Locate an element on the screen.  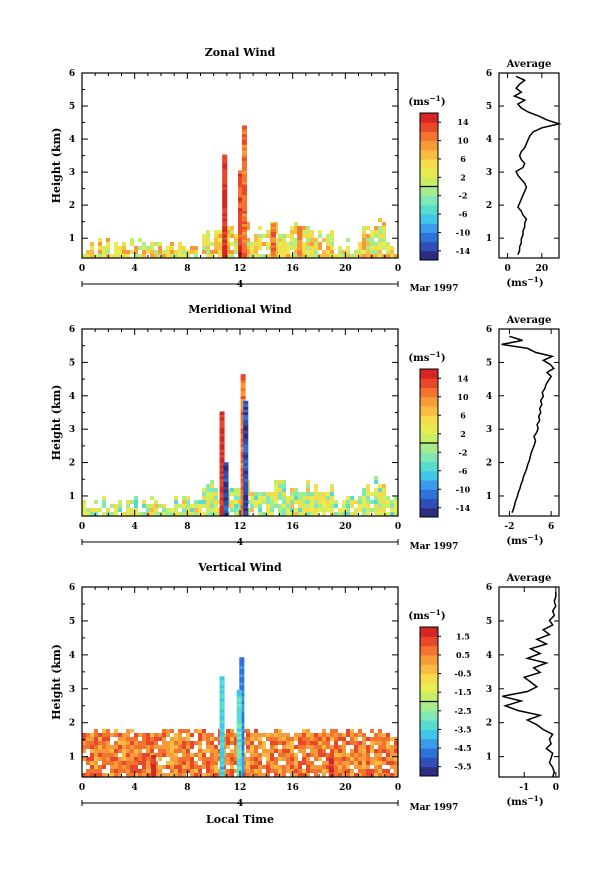
colorbar-tick-label: 0.5 is located at coordinates (463, 655).